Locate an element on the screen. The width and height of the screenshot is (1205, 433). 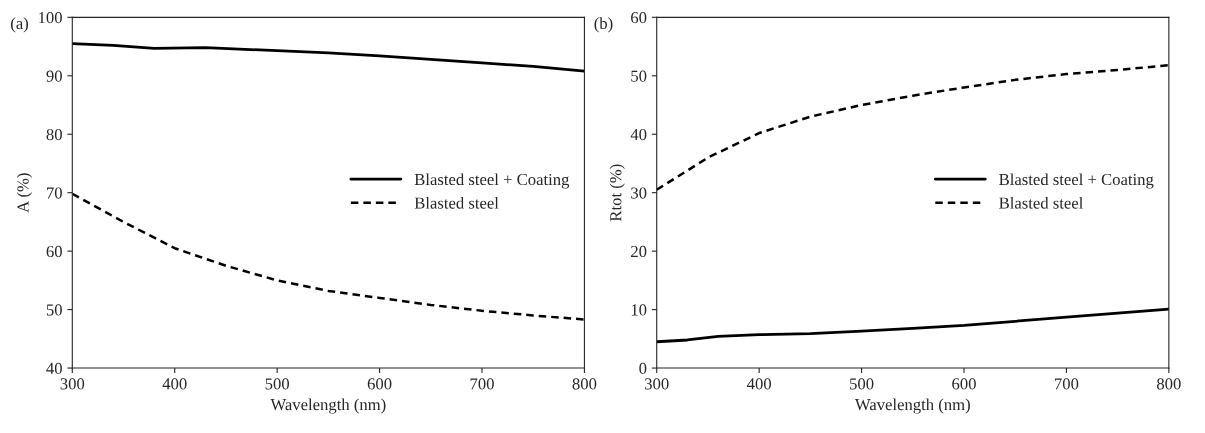
y-tick-label: 0 is located at coordinates (643, 368).